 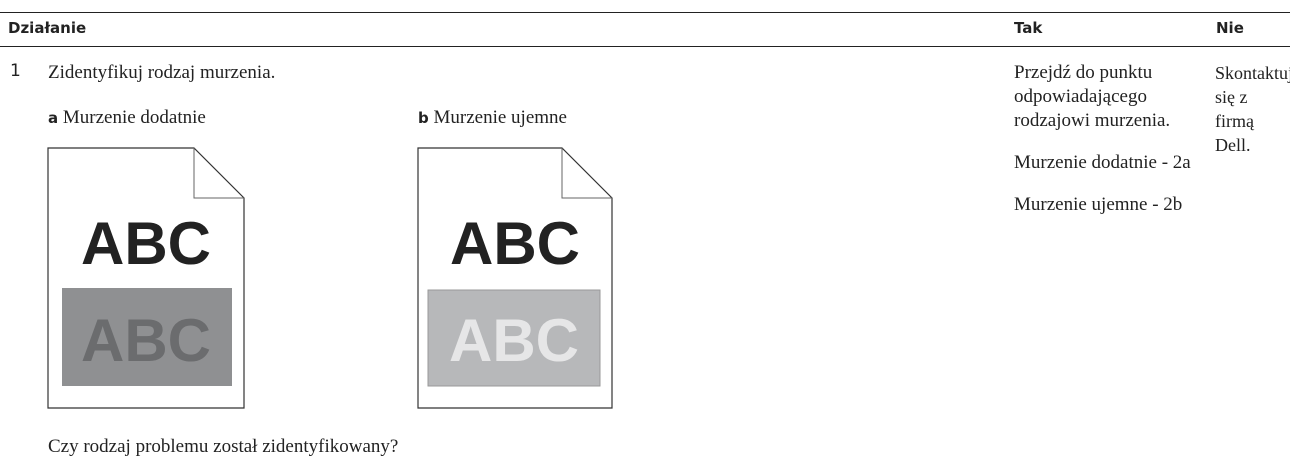 I want to click on column-header: Tak, so click(x=1028, y=28).